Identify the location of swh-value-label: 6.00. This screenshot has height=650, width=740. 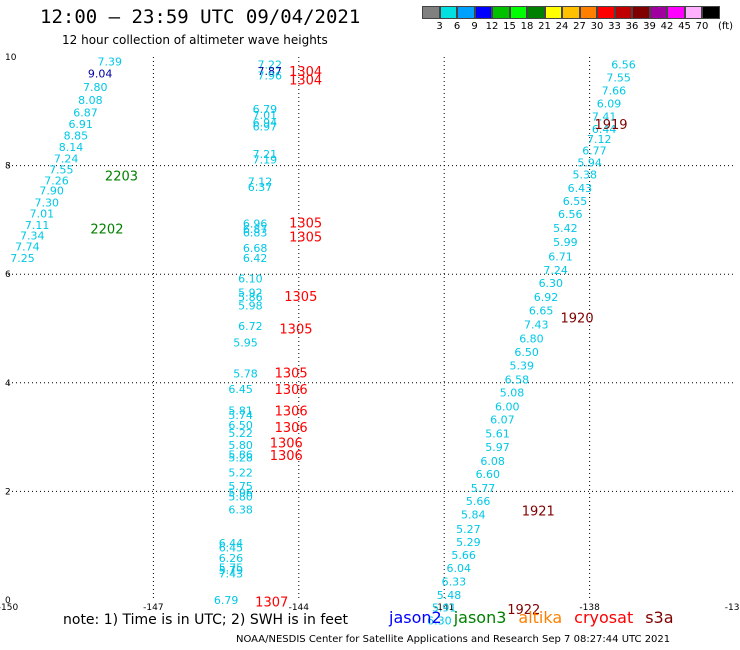
(507, 407).